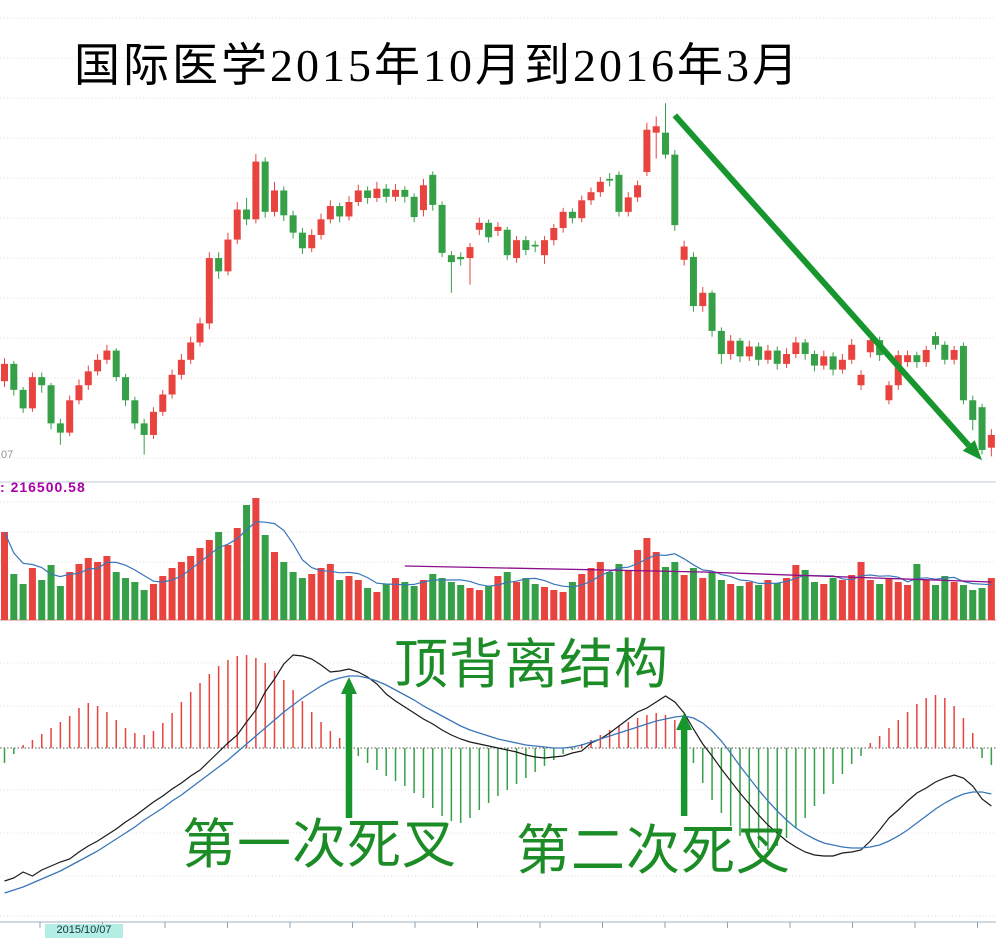  I want to click on trend-arrow, so click(827, 287).